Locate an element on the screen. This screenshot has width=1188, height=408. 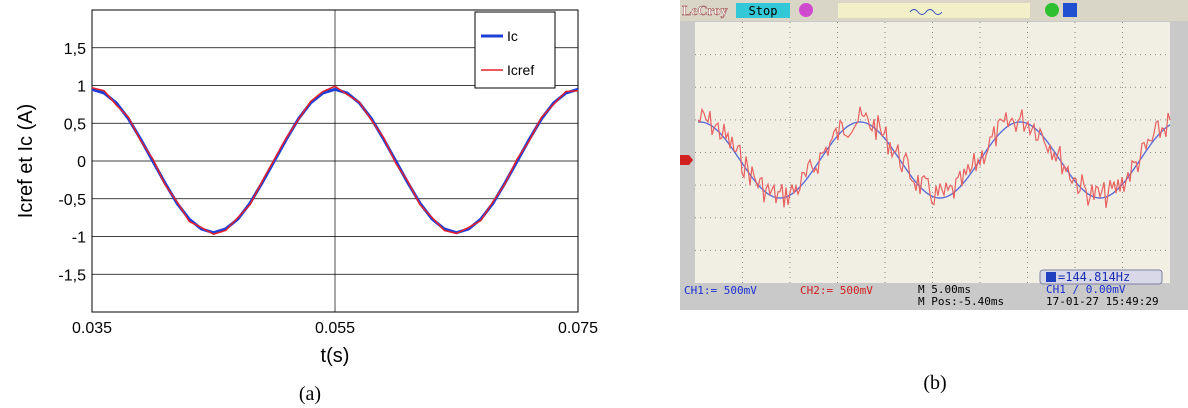
ground-marker is located at coordinates (686, 160).